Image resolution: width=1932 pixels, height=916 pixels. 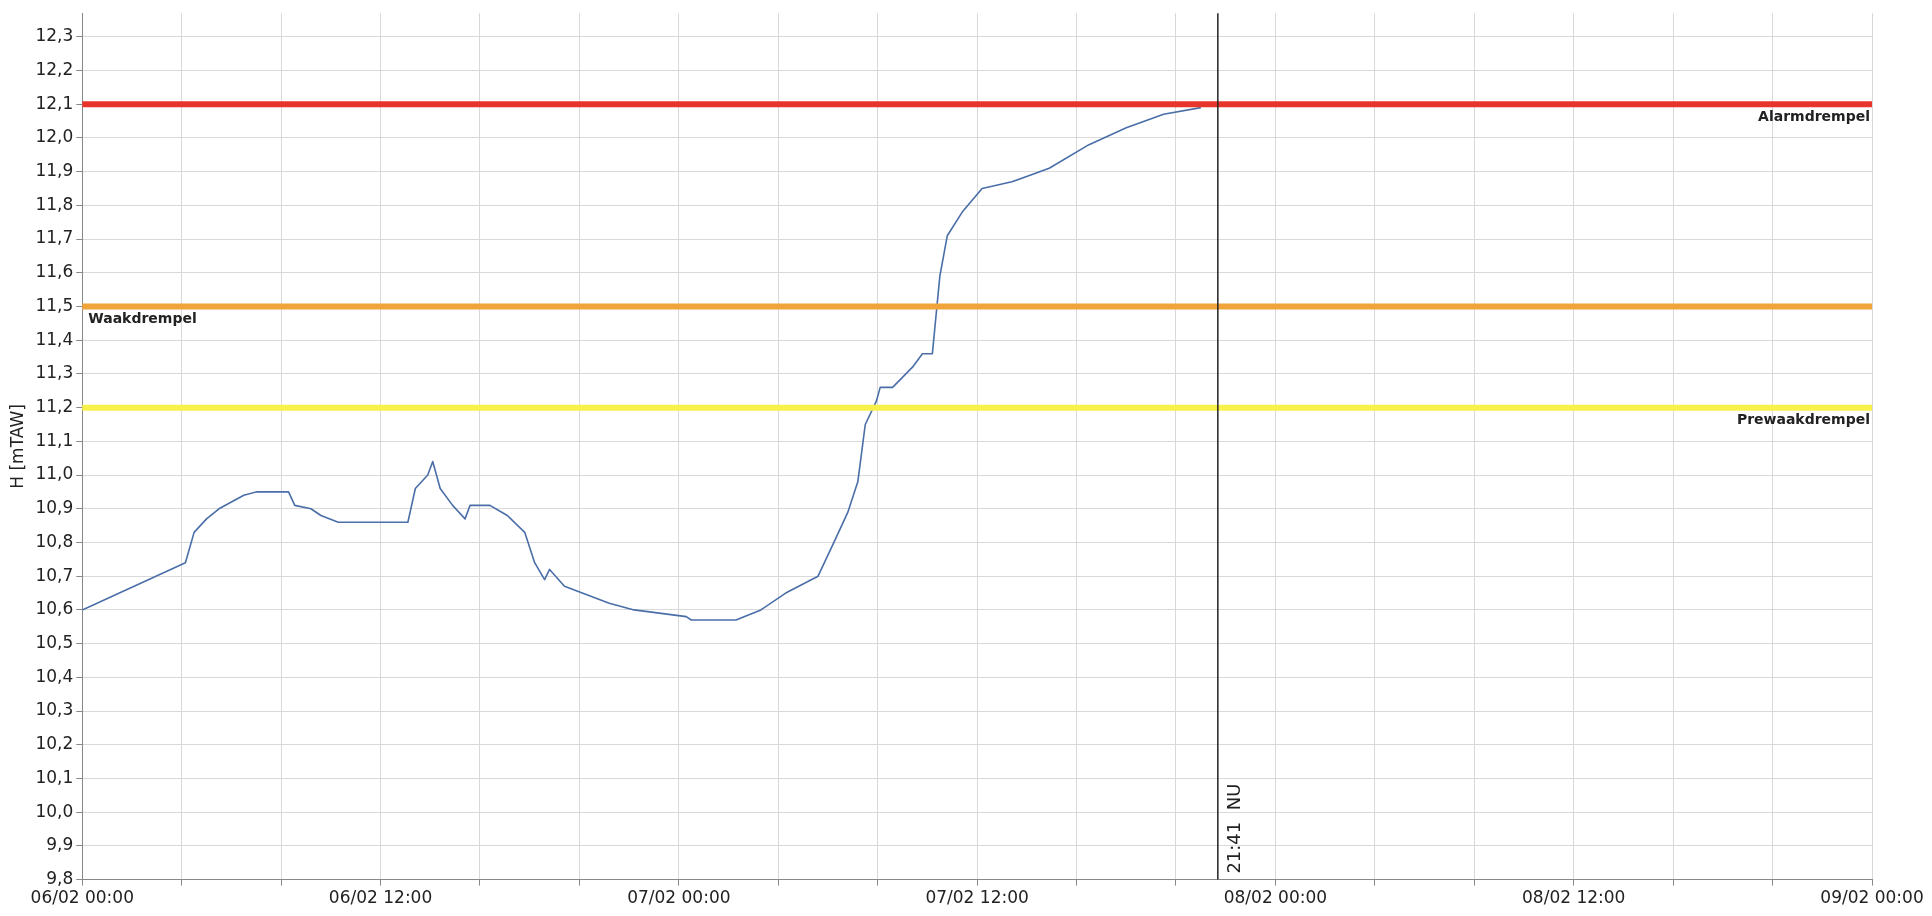 I want to click on y-tick-label: 11,1, so click(x=54, y=439).